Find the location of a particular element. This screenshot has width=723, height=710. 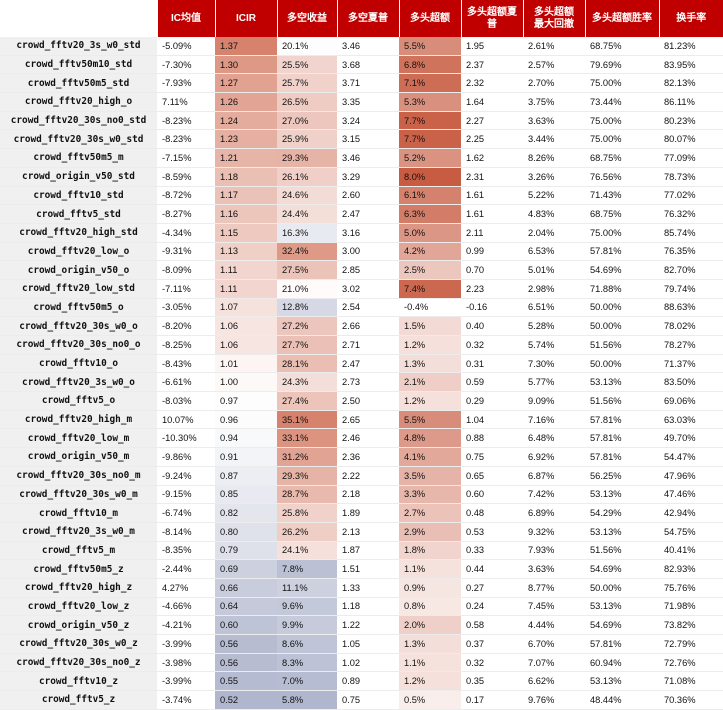

metric-cell: 29.3% is located at coordinates (307, 158).